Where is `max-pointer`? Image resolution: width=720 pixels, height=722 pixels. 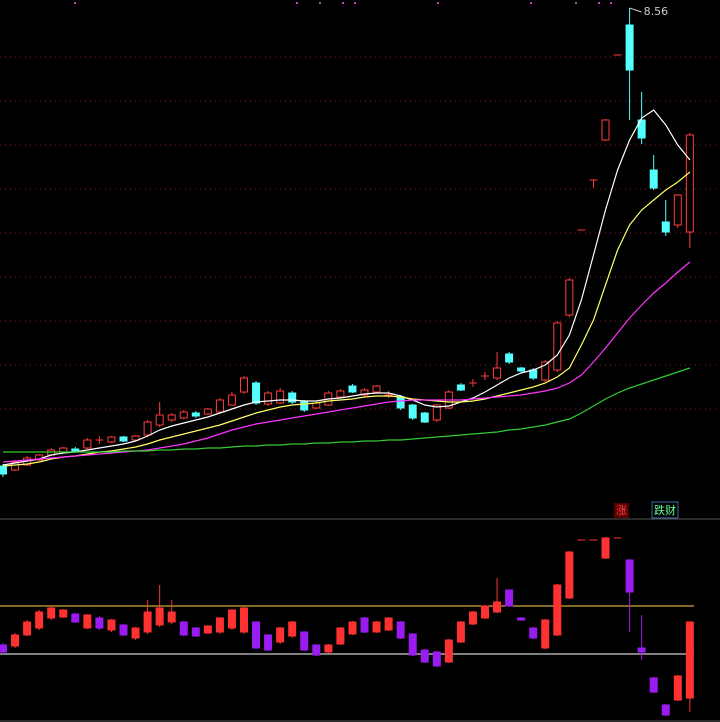
max-pointer is located at coordinates (635, 10).